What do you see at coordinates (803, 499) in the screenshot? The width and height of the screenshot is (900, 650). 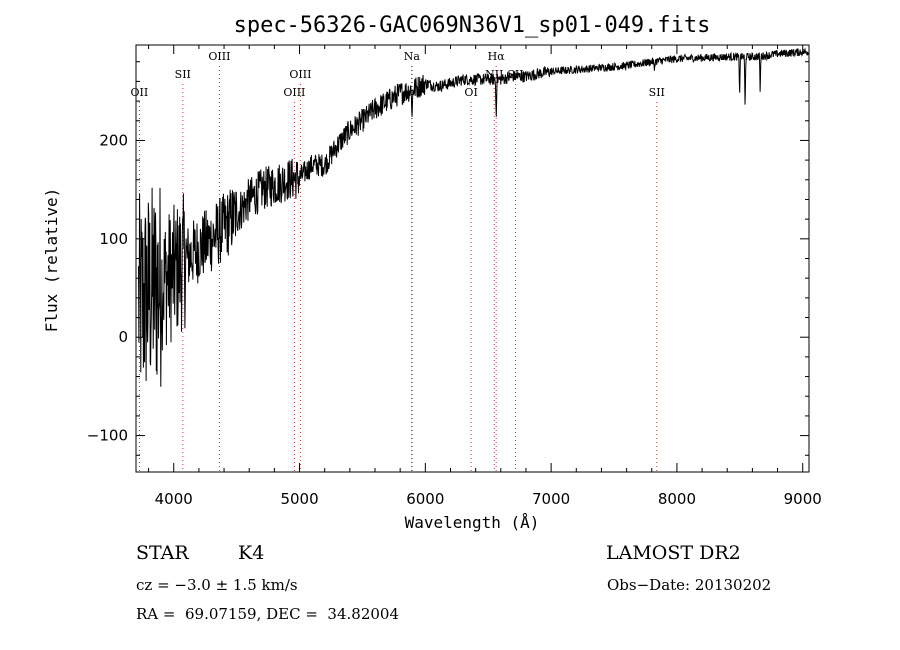 I see `x-tick-label: 9000` at bounding box center [803, 499].